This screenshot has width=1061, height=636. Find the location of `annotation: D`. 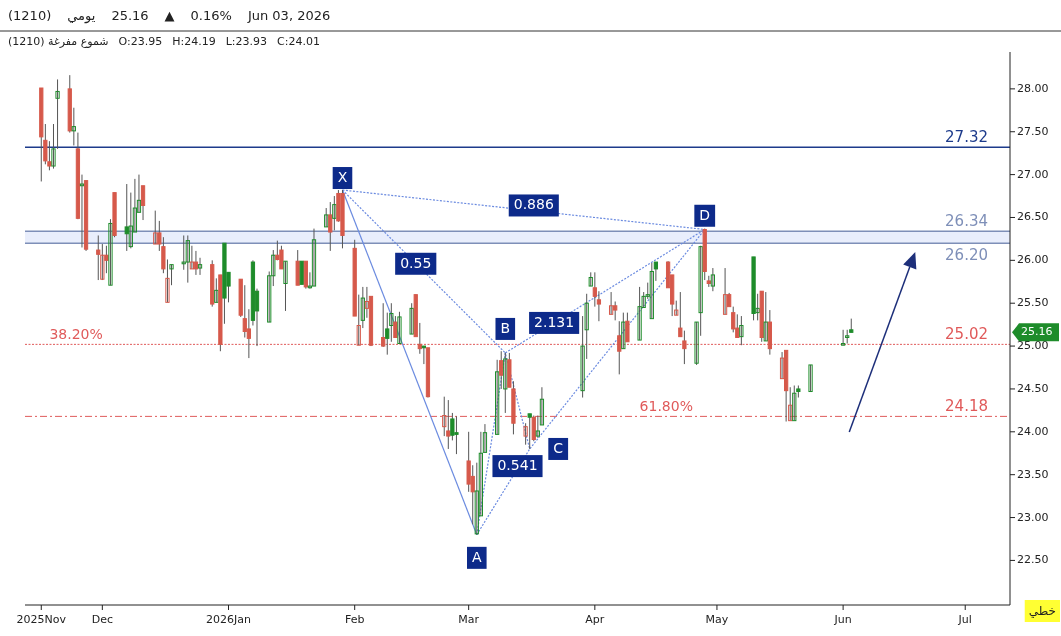

annotation: D is located at coordinates (705, 214).